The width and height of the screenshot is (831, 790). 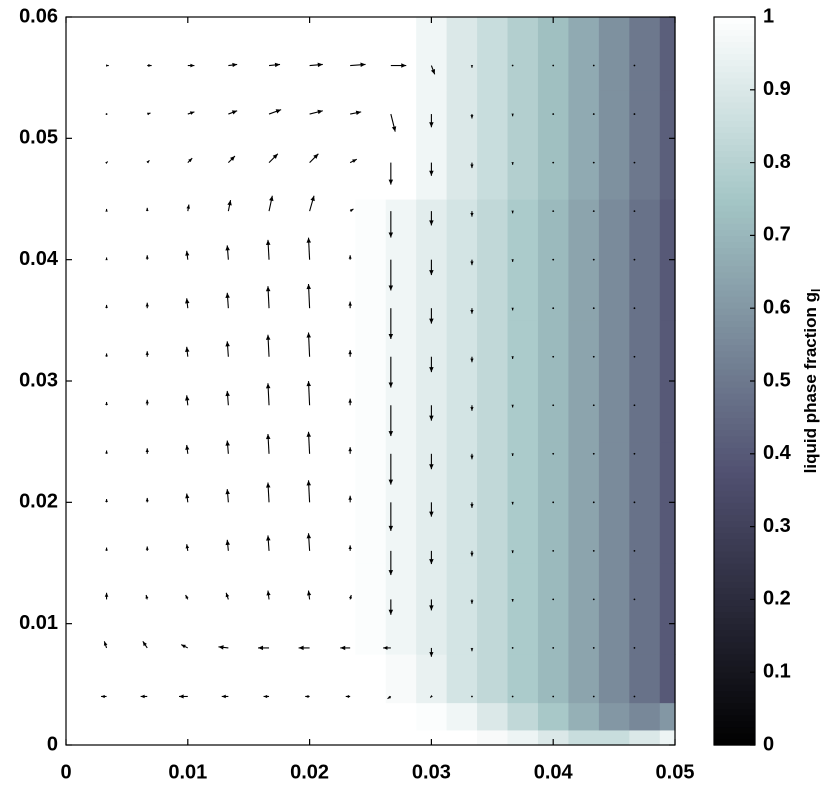 What do you see at coordinates (777, 671) in the screenshot?
I see `colorbar-tick-label: 0.1` at bounding box center [777, 671].